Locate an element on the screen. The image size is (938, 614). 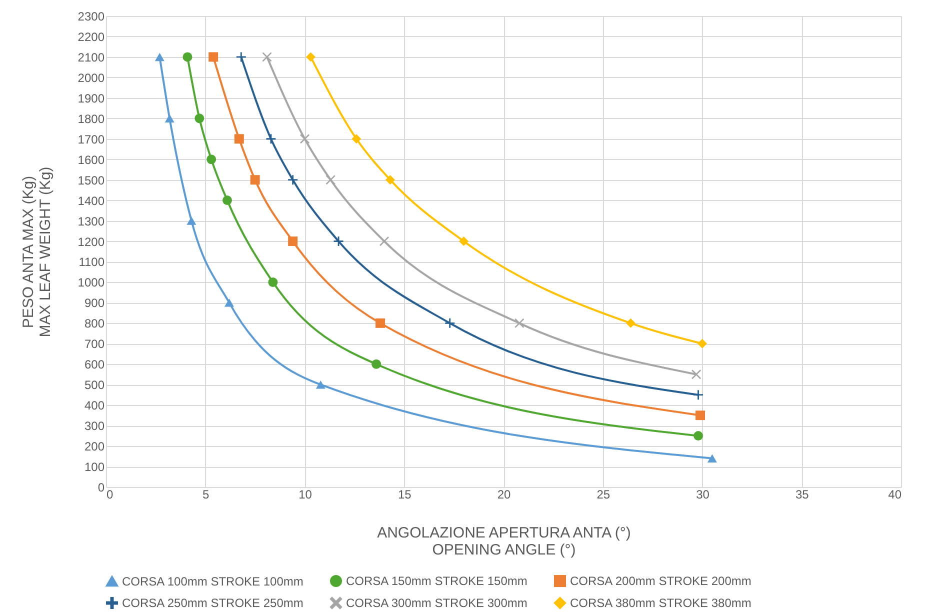
y-tick-label: 2300 is located at coordinates (91, 17).